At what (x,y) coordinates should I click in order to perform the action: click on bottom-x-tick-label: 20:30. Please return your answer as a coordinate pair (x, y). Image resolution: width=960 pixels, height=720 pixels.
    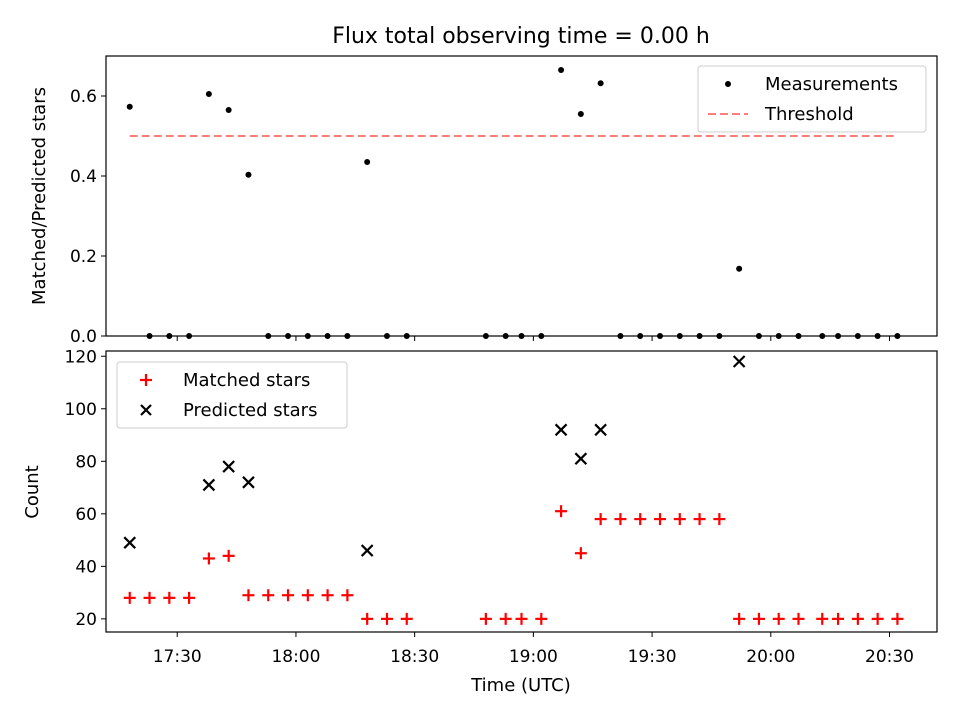
    Looking at the image, I should click on (889, 657).